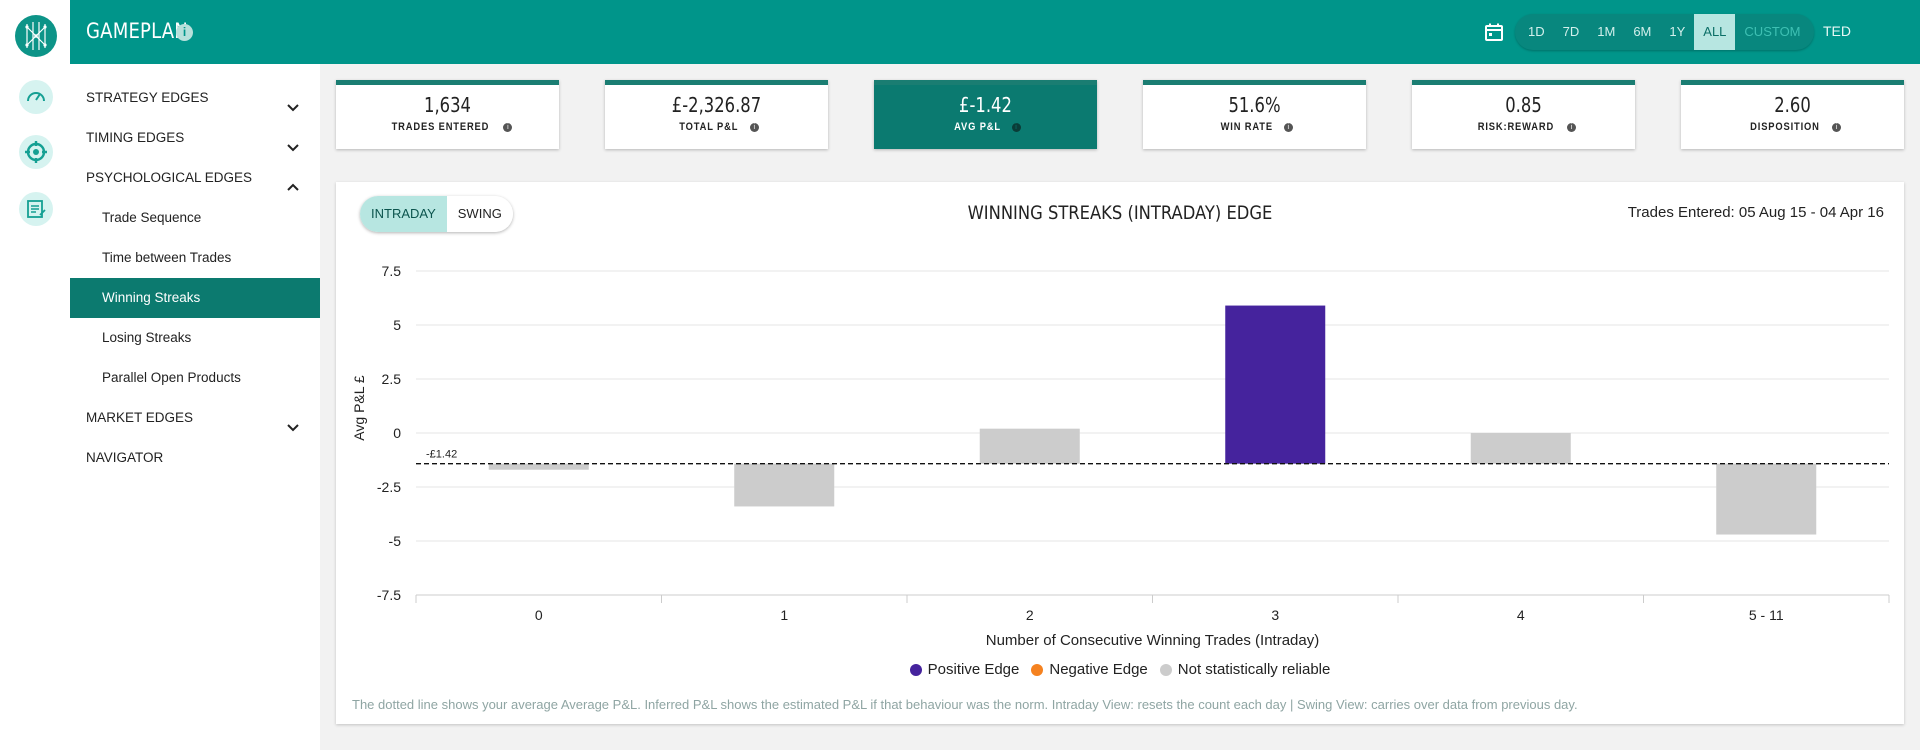 Image resolution: width=1920 pixels, height=750 pixels. What do you see at coordinates (539, 615) in the screenshot?
I see `x-tick-label: 0` at bounding box center [539, 615].